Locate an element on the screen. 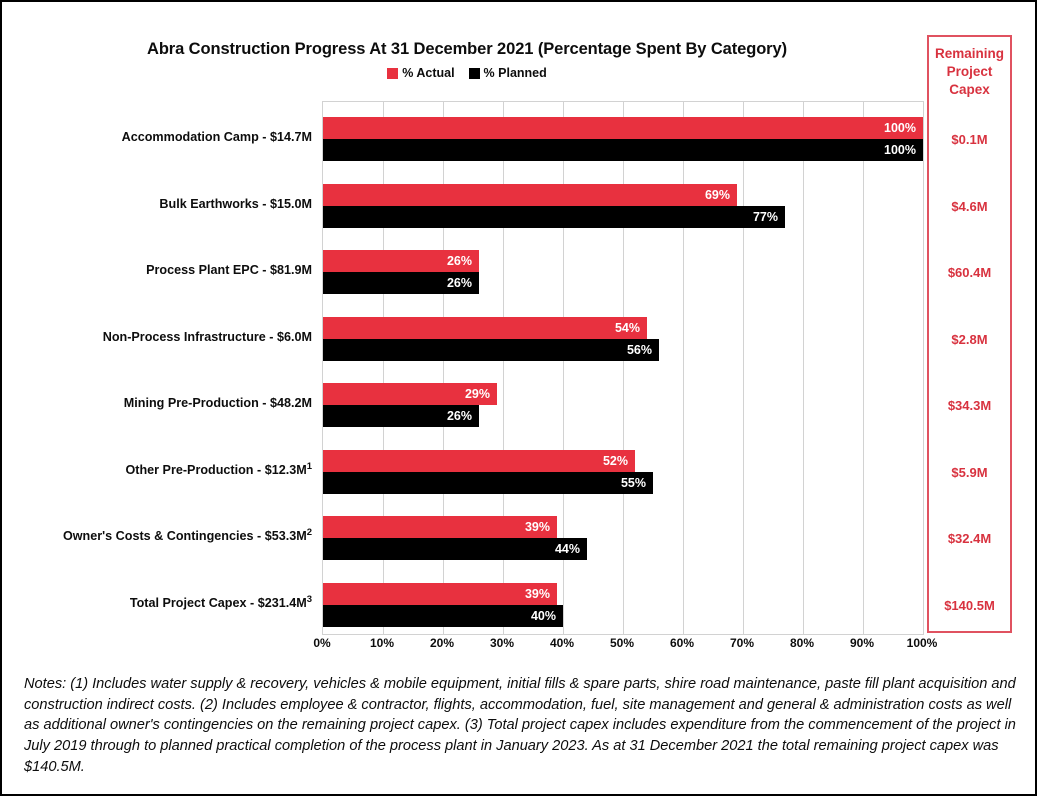  bar-actual: 54% is located at coordinates (485, 327).